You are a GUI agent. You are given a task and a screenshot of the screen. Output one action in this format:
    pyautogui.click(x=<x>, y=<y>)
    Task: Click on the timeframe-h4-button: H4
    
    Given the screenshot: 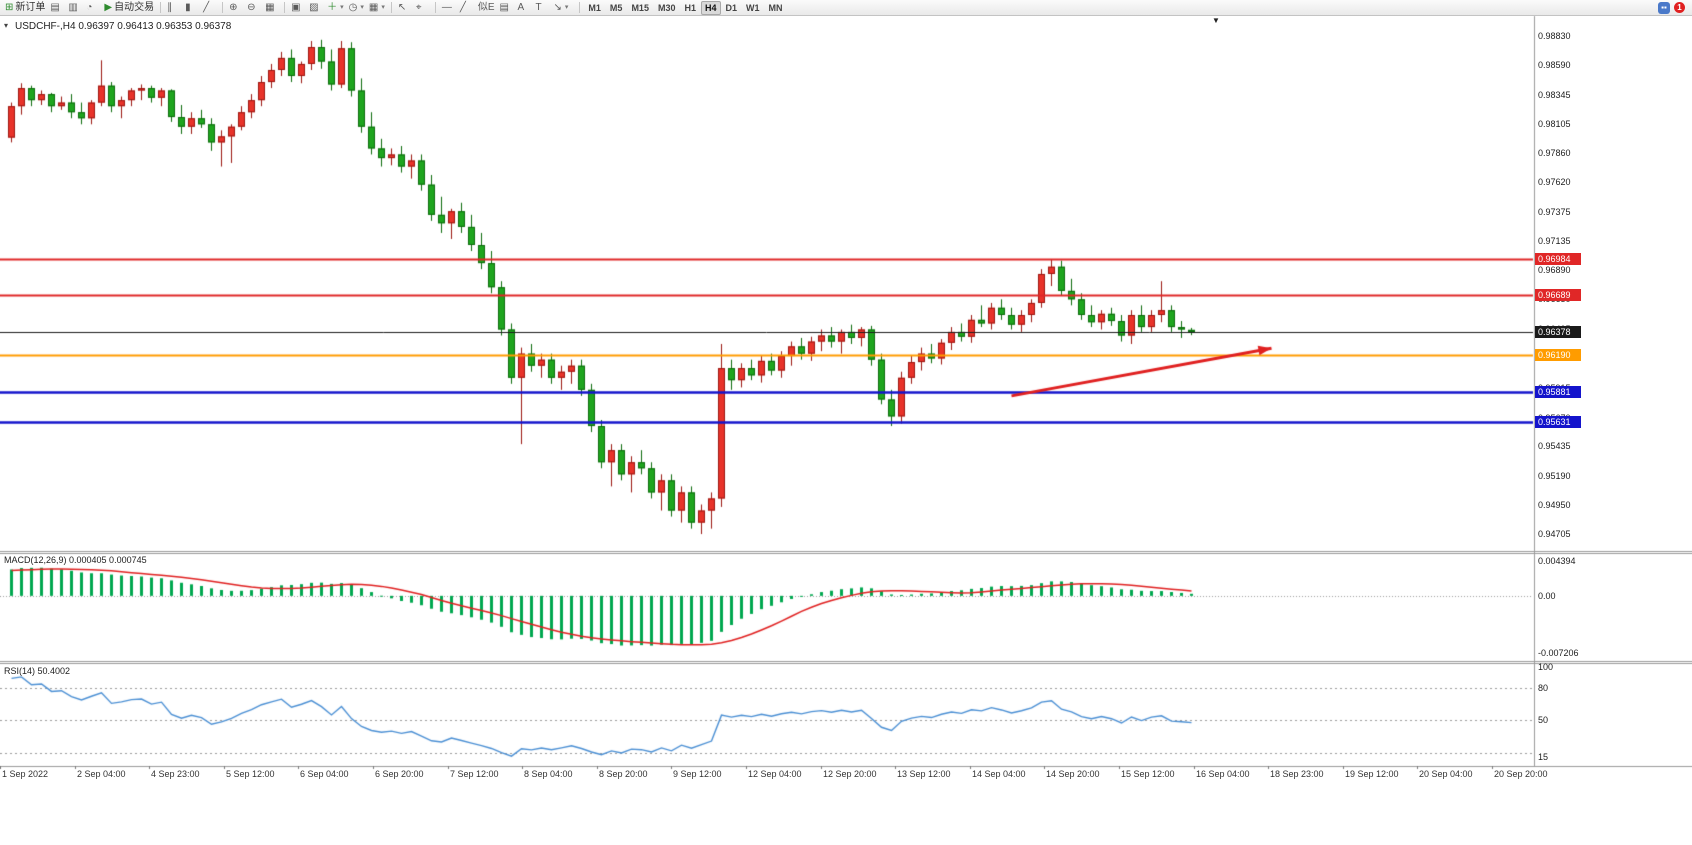 What is the action you would take?
    pyautogui.click(x=710, y=7)
    